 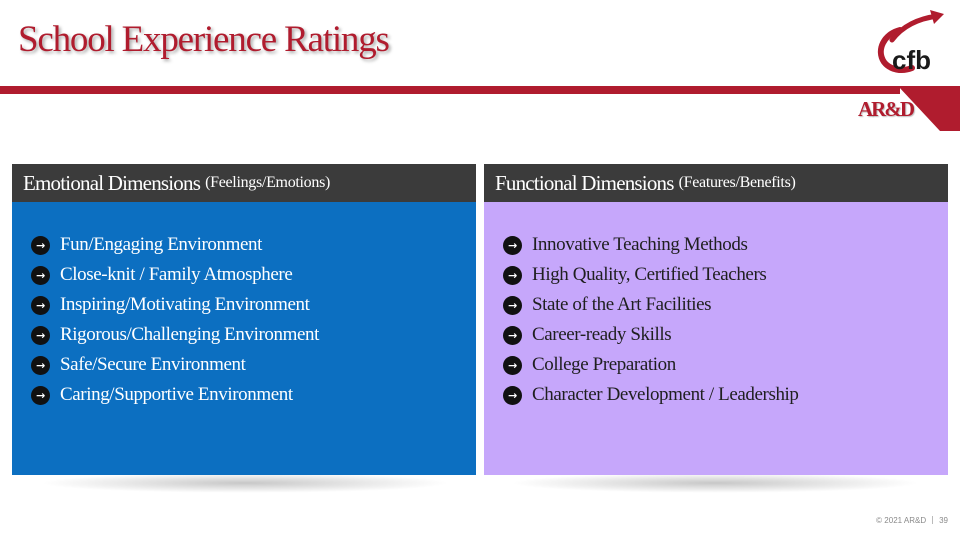 What do you see at coordinates (176, 274) in the screenshot?
I see `list-item-label: Close-knit / Family Atmosphere` at bounding box center [176, 274].